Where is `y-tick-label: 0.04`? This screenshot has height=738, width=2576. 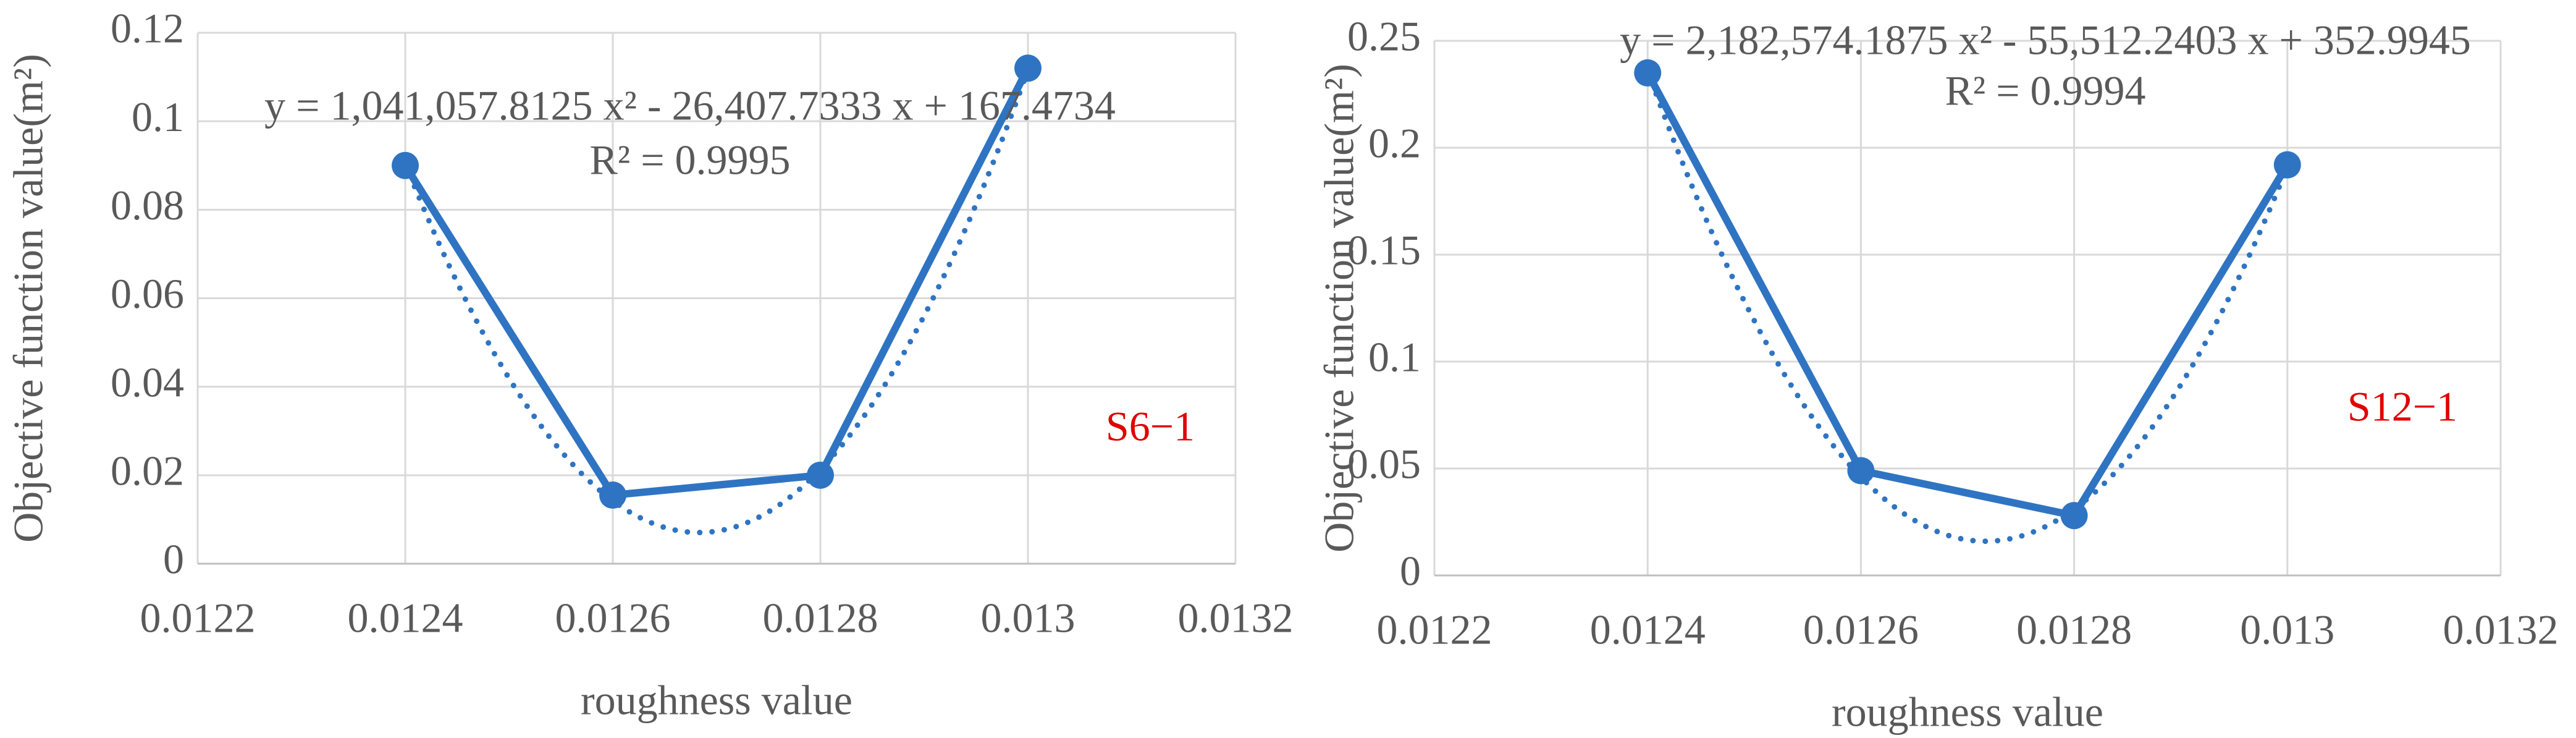 y-tick-label: 0.04 is located at coordinates (147, 381).